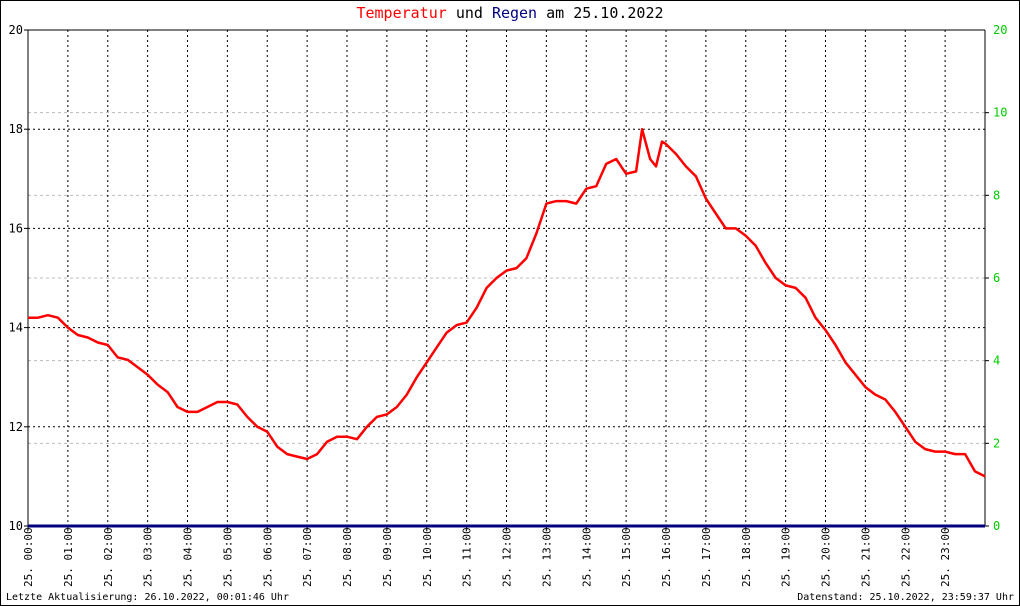 The height and width of the screenshot is (606, 1020). I want to click on x-tick-label: 25. 18:00, so click(746, 557).